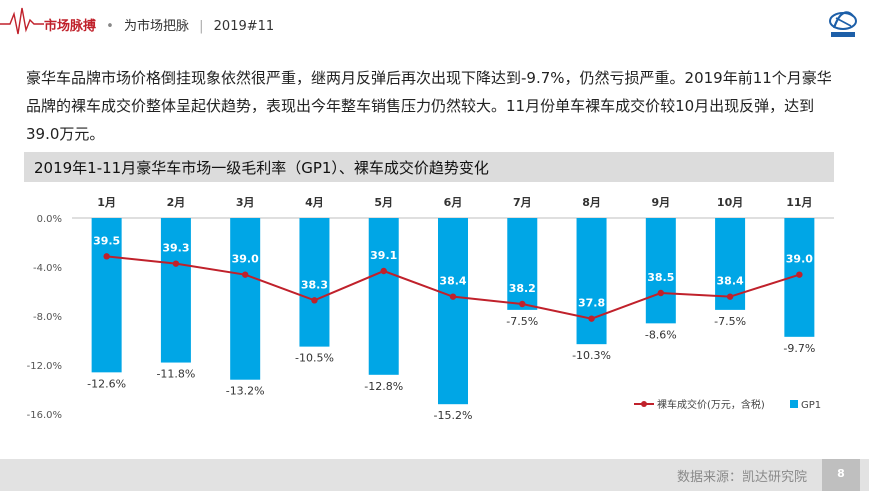 This screenshot has height=491, width=869. I want to click on x-tick-label: 7月, so click(522, 202).